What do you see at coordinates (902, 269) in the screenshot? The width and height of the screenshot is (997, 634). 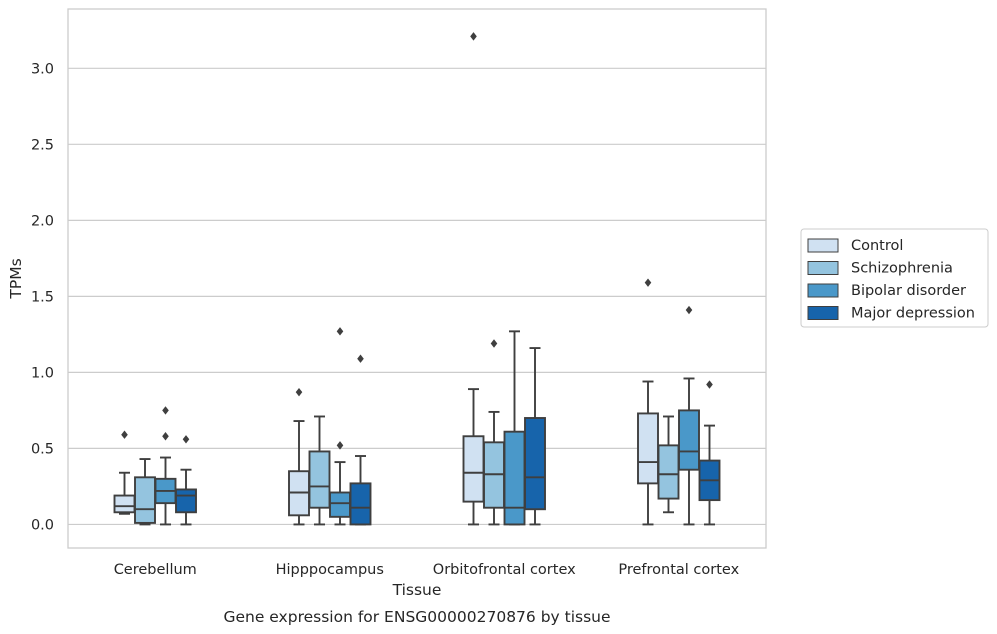 I see `legend-label: Schizophrenia` at bounding box center [902, 269].